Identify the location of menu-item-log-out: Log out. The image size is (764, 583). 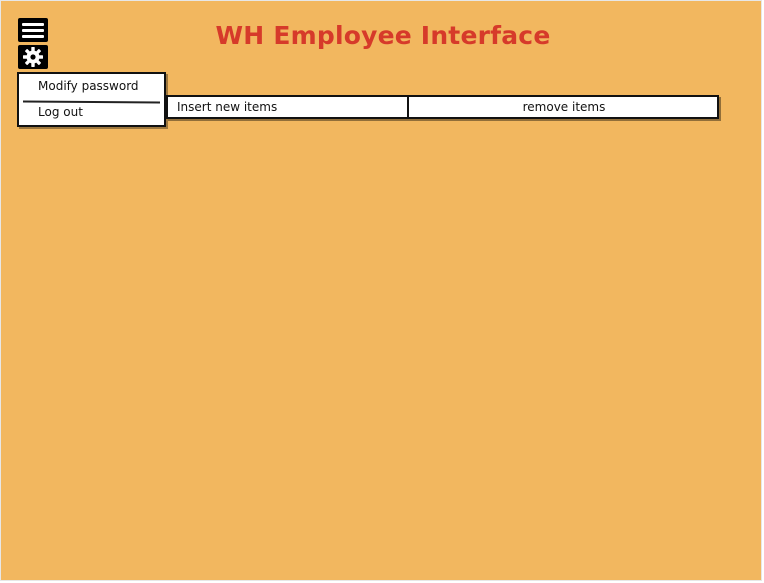
(60, 112).